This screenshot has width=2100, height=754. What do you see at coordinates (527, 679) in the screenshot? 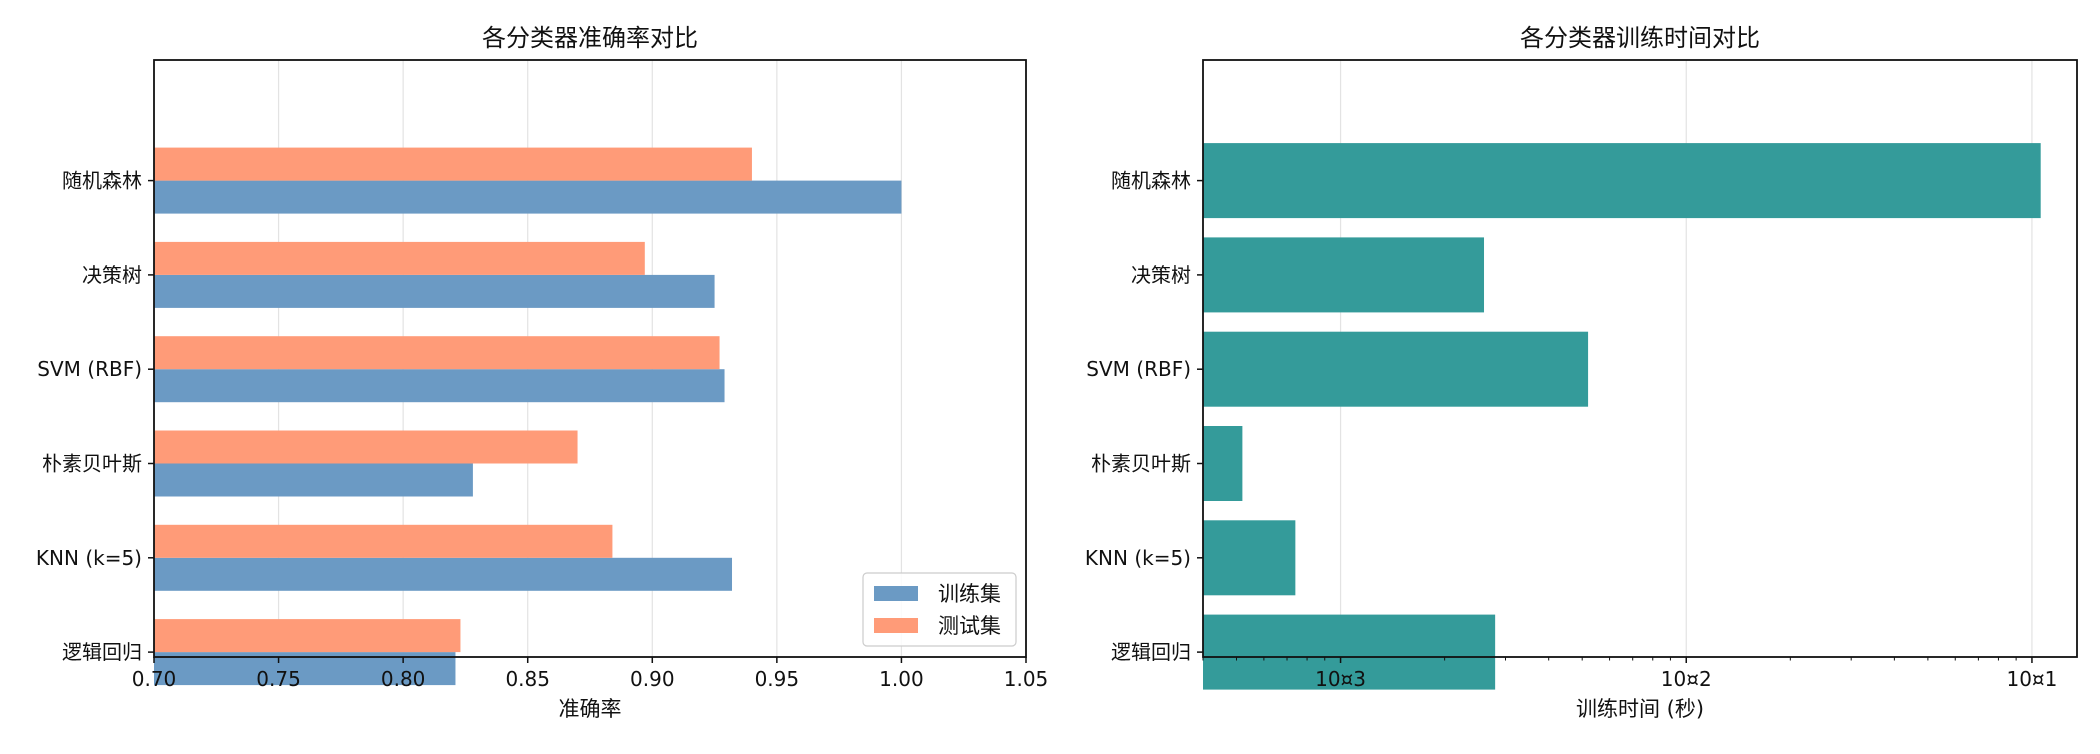
I see `x-tick-label: 0.85` at bounding box center [527, 679].